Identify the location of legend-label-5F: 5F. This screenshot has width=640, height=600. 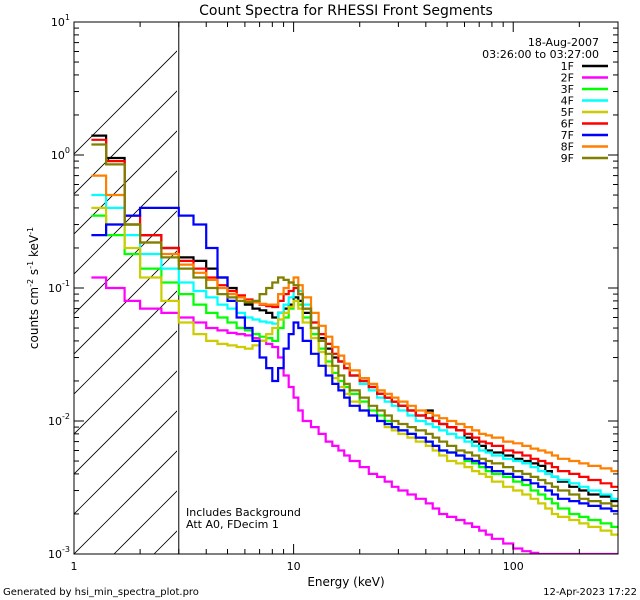
(567, 112).